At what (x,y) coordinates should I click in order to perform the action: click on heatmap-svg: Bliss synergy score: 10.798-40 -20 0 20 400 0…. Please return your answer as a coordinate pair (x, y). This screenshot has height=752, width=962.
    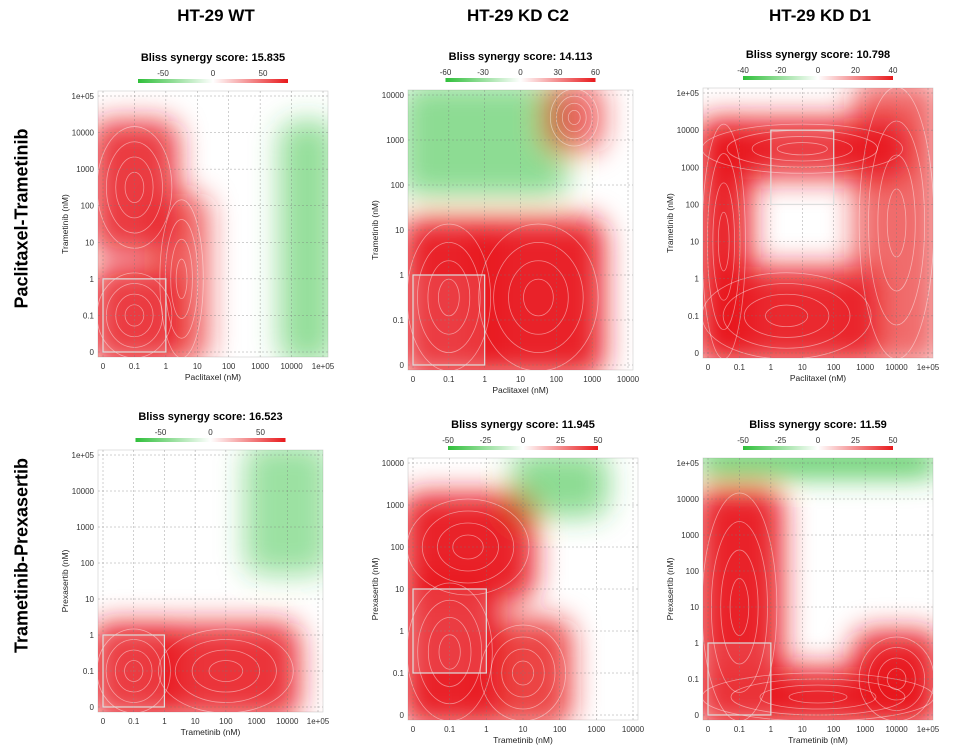
    Looking at the image, I should click on (802, 216).